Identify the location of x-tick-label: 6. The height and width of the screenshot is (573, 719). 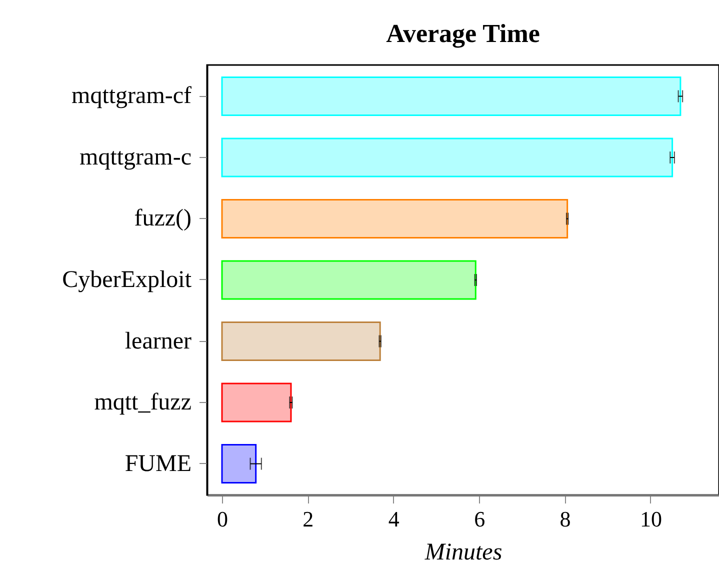
(480, 519).